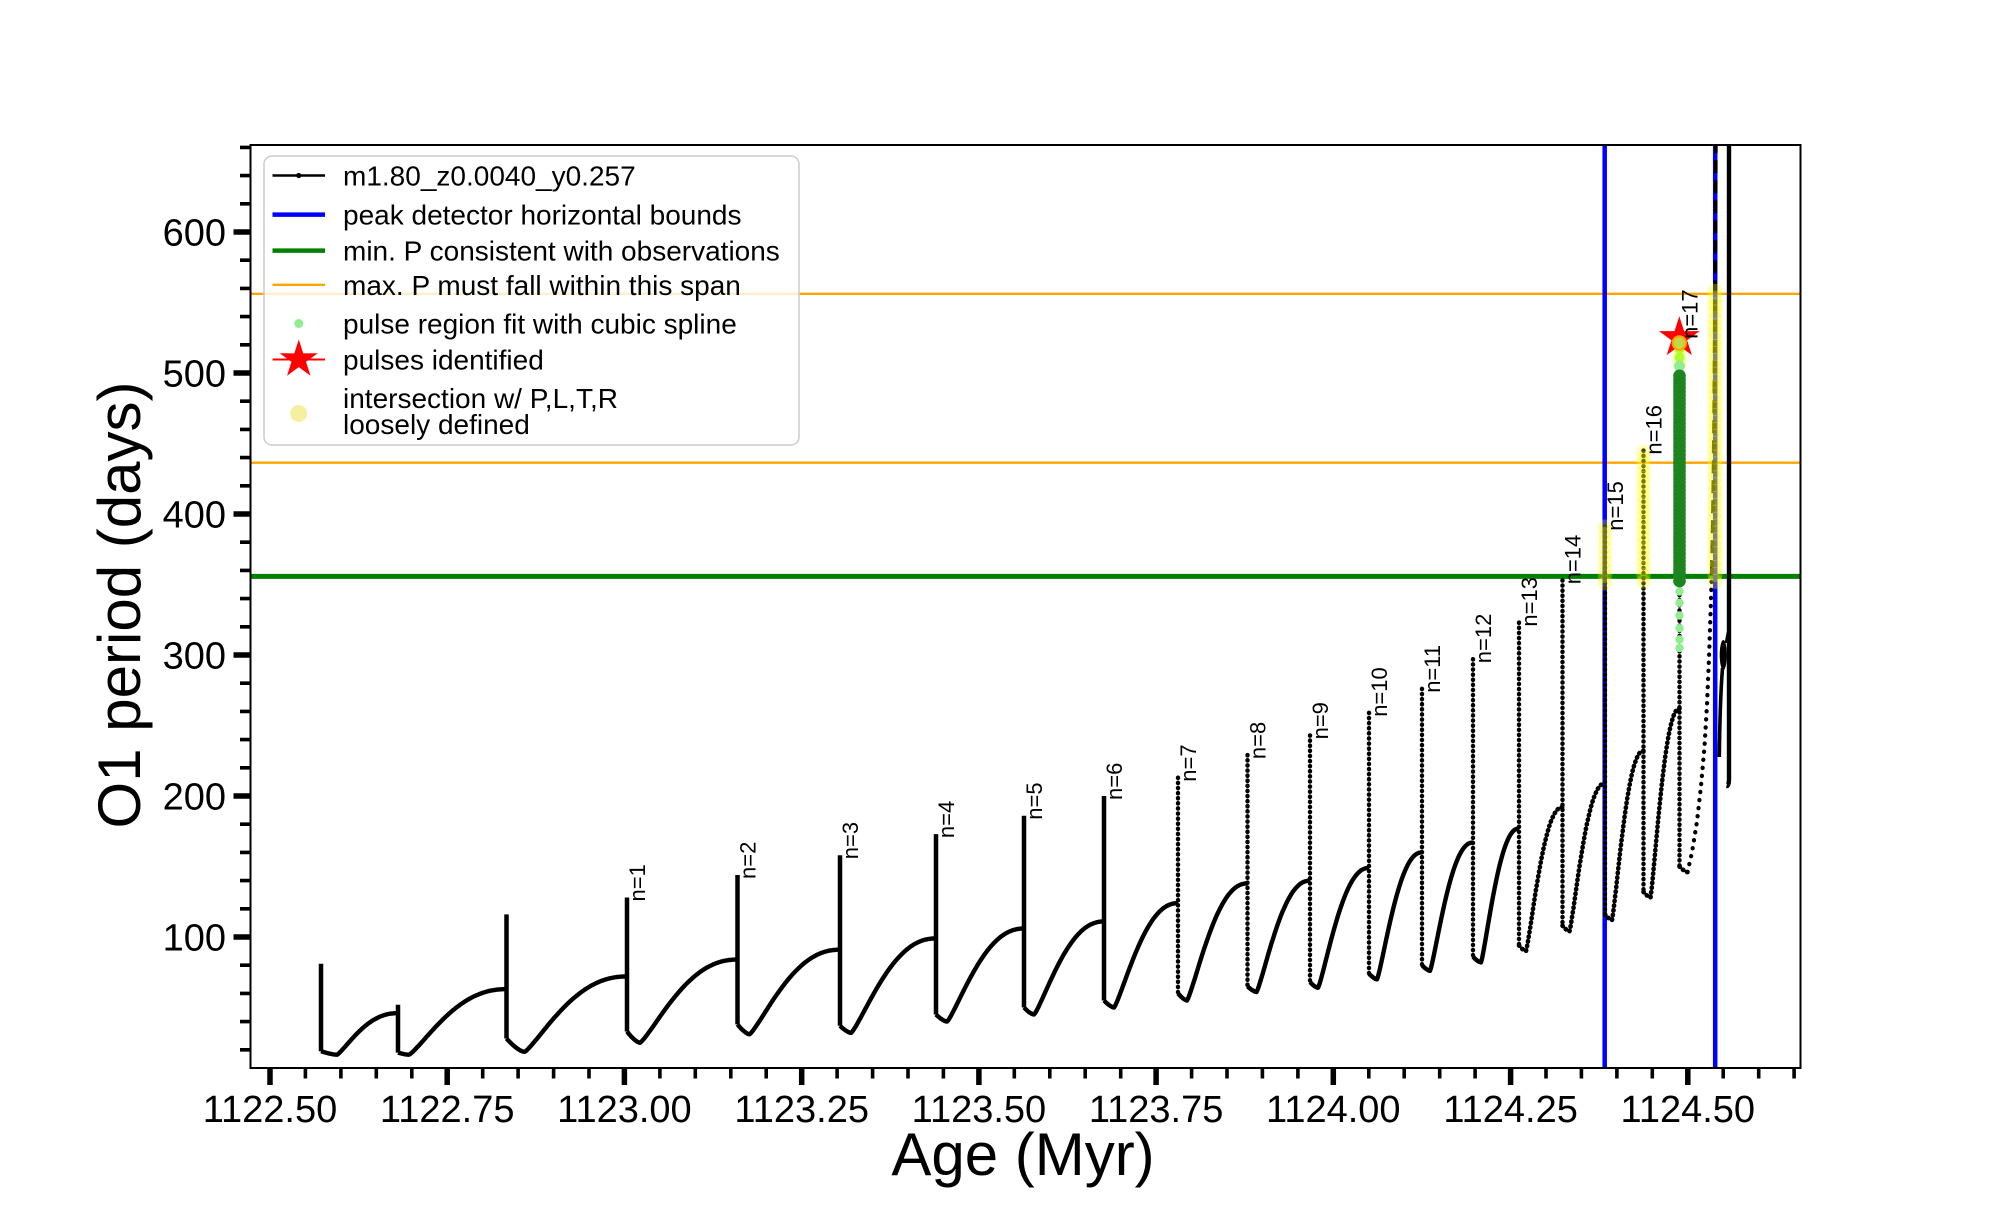 The width and height of the screenshot is (2000, 1205). Describe the element at coordinates (489, 176) in the screenshot. I see `svg-text: m1.80_z0.0040_y0.257` at that location.